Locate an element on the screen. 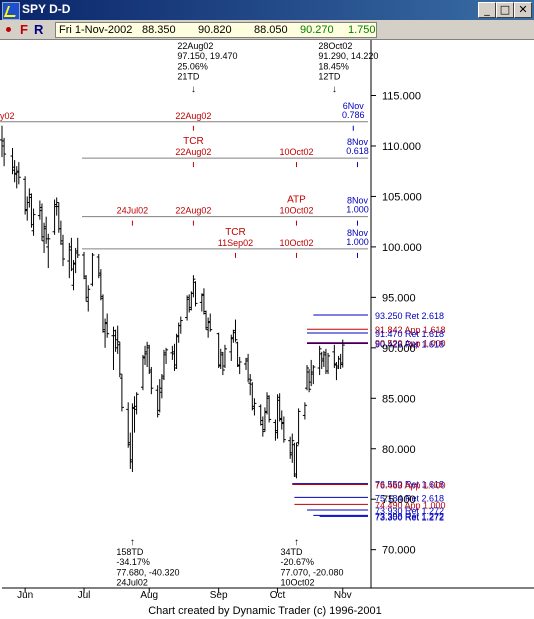 This screenshot has height=619, width=534. x-tick-label: Nov is located at coordinates (343, 595).